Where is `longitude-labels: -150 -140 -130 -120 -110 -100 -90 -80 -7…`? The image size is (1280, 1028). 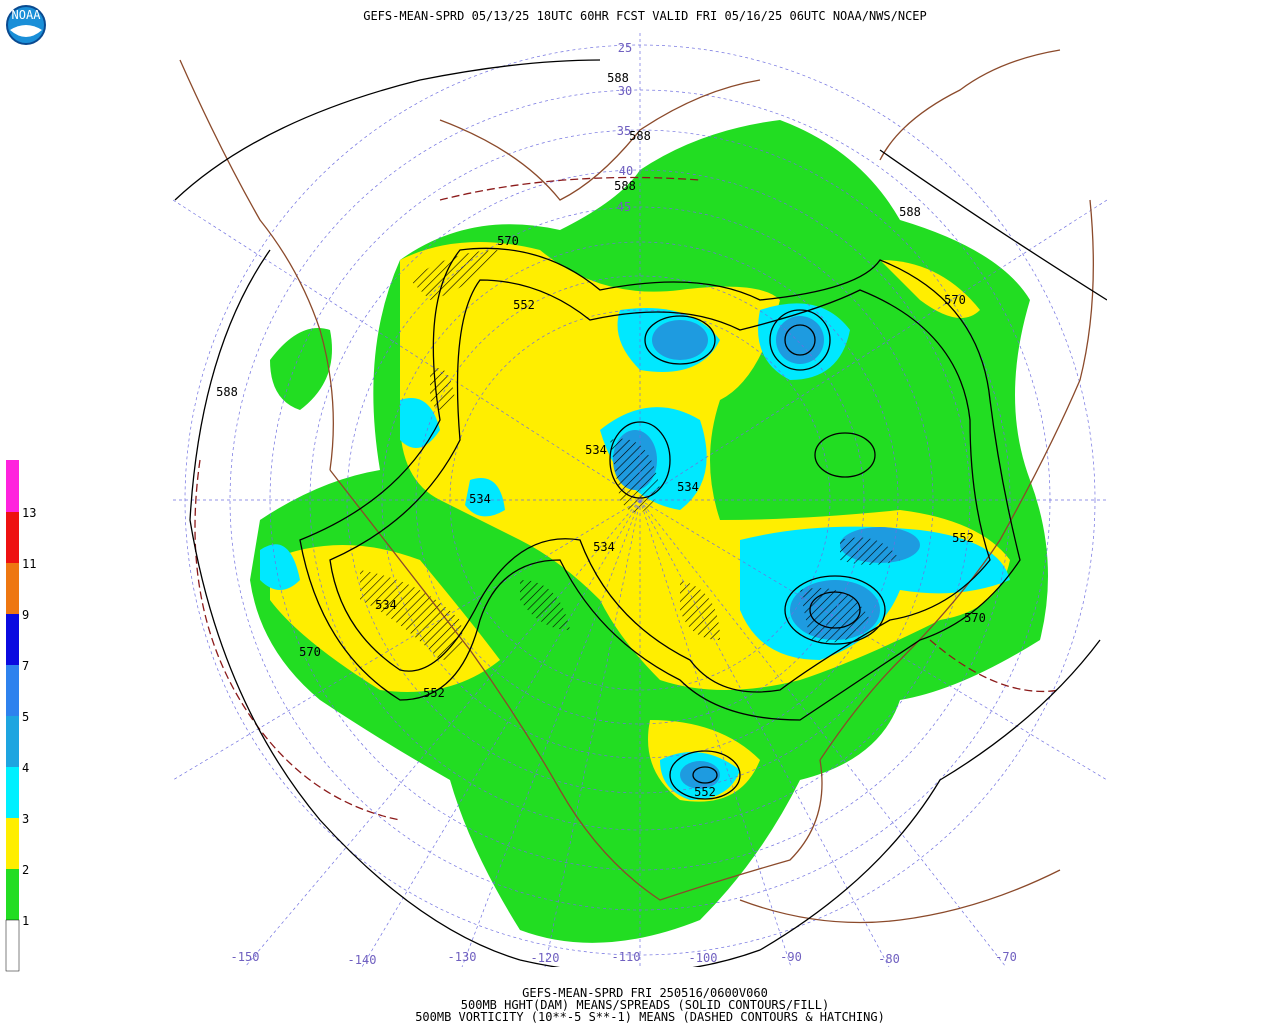
longitude-labels: -150 -140 -130 -120 -110 -100 -90 -80 -7… is located at coordinates (624, 958).